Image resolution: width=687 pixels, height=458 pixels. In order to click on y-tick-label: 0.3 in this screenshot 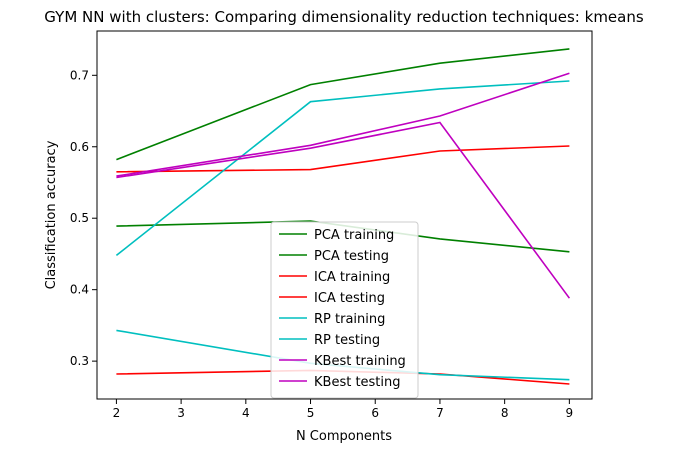, I will do `click(79, 361)`.